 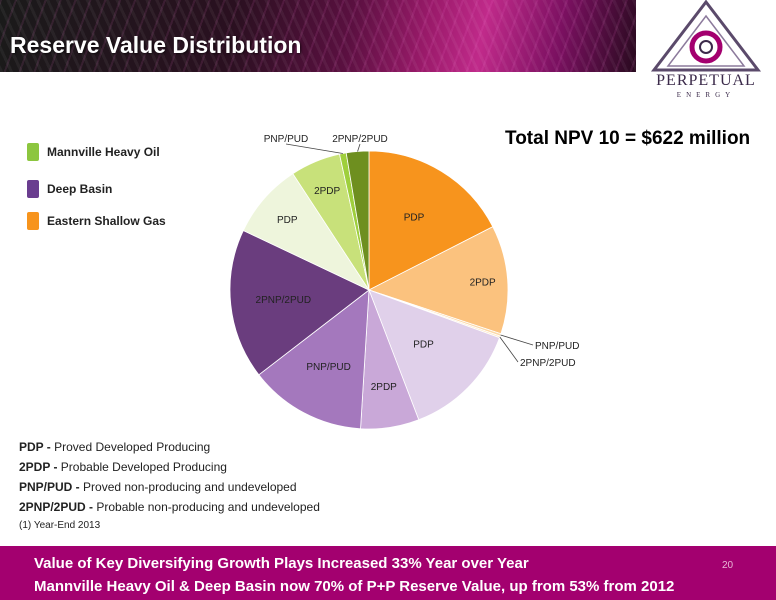 I want to click on company-logo: PERPETUAL ENERGY, so click(x=706, y=51).